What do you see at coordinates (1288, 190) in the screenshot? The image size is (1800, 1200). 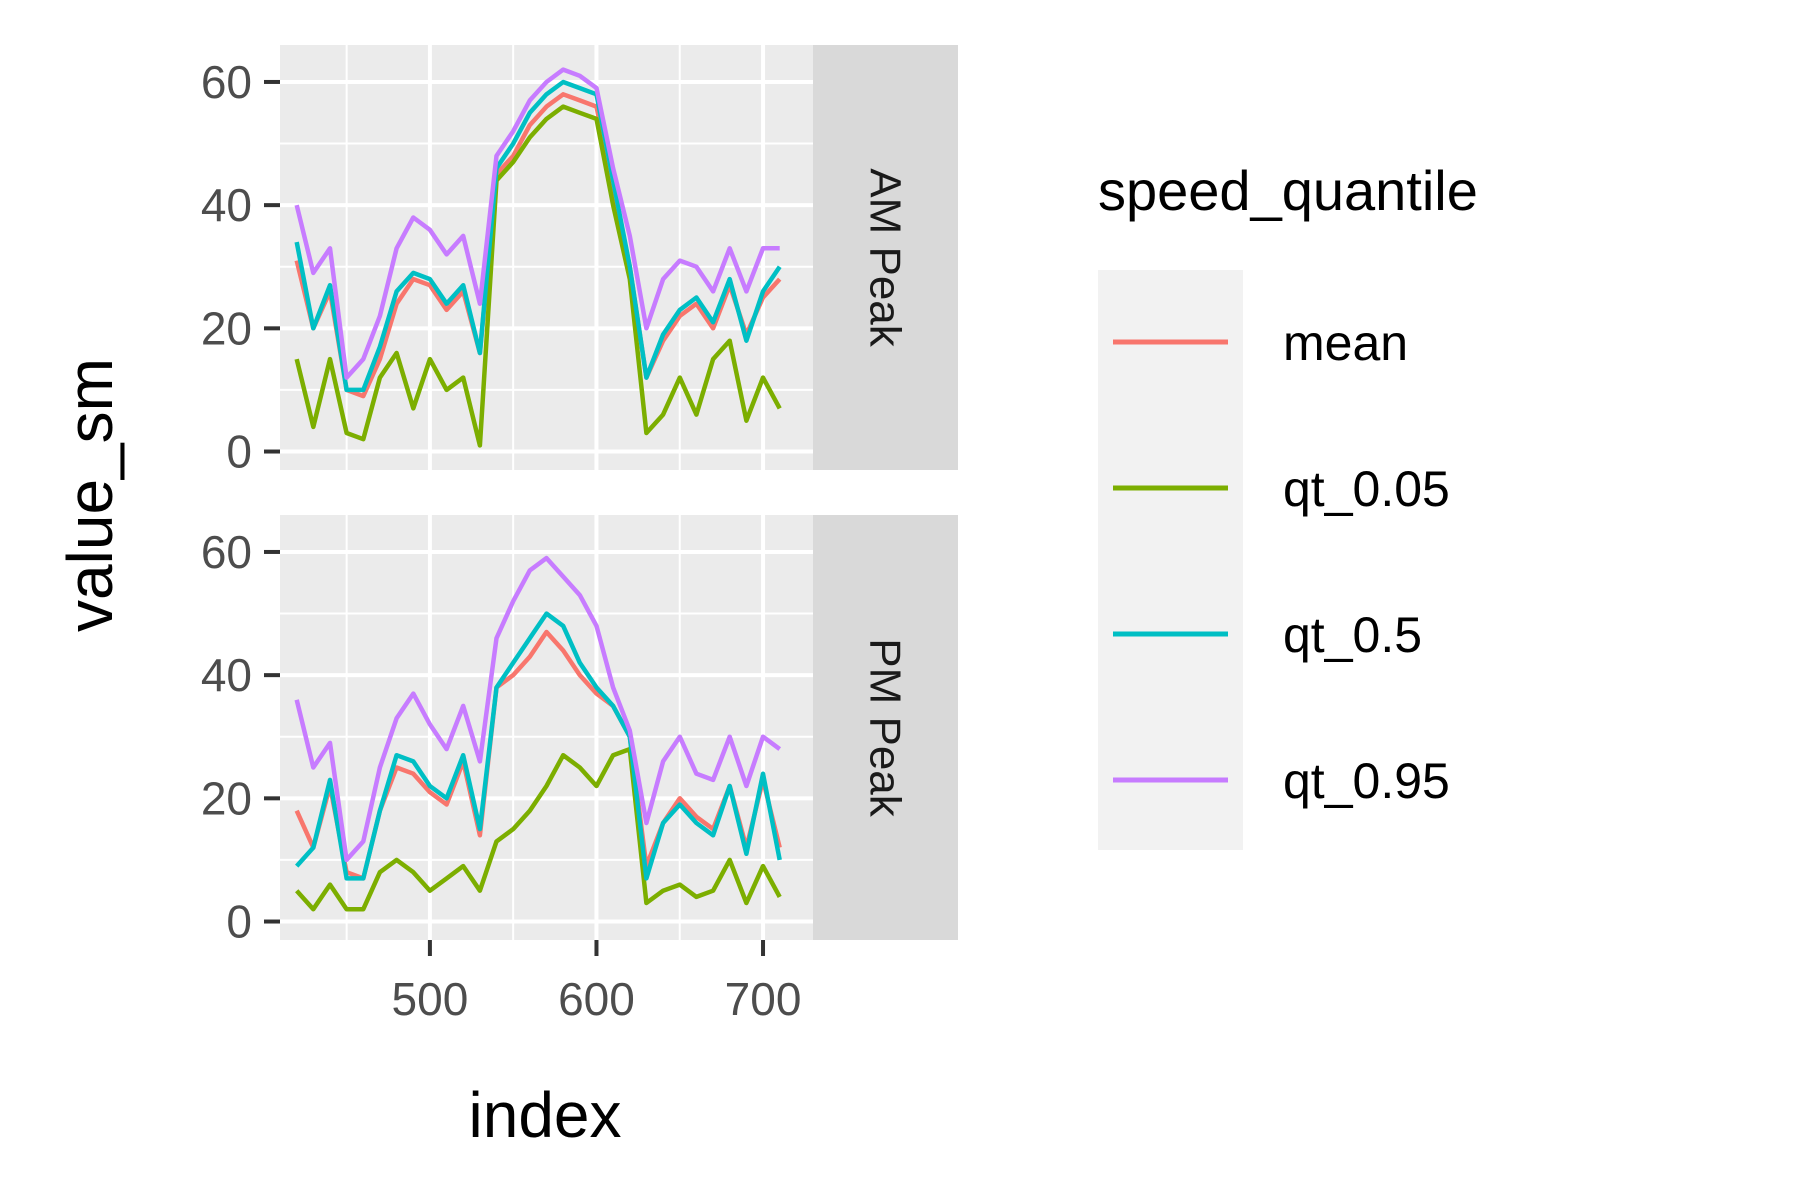 I see `legend-title: speed_quantile` at bounding box center [1288, 190].